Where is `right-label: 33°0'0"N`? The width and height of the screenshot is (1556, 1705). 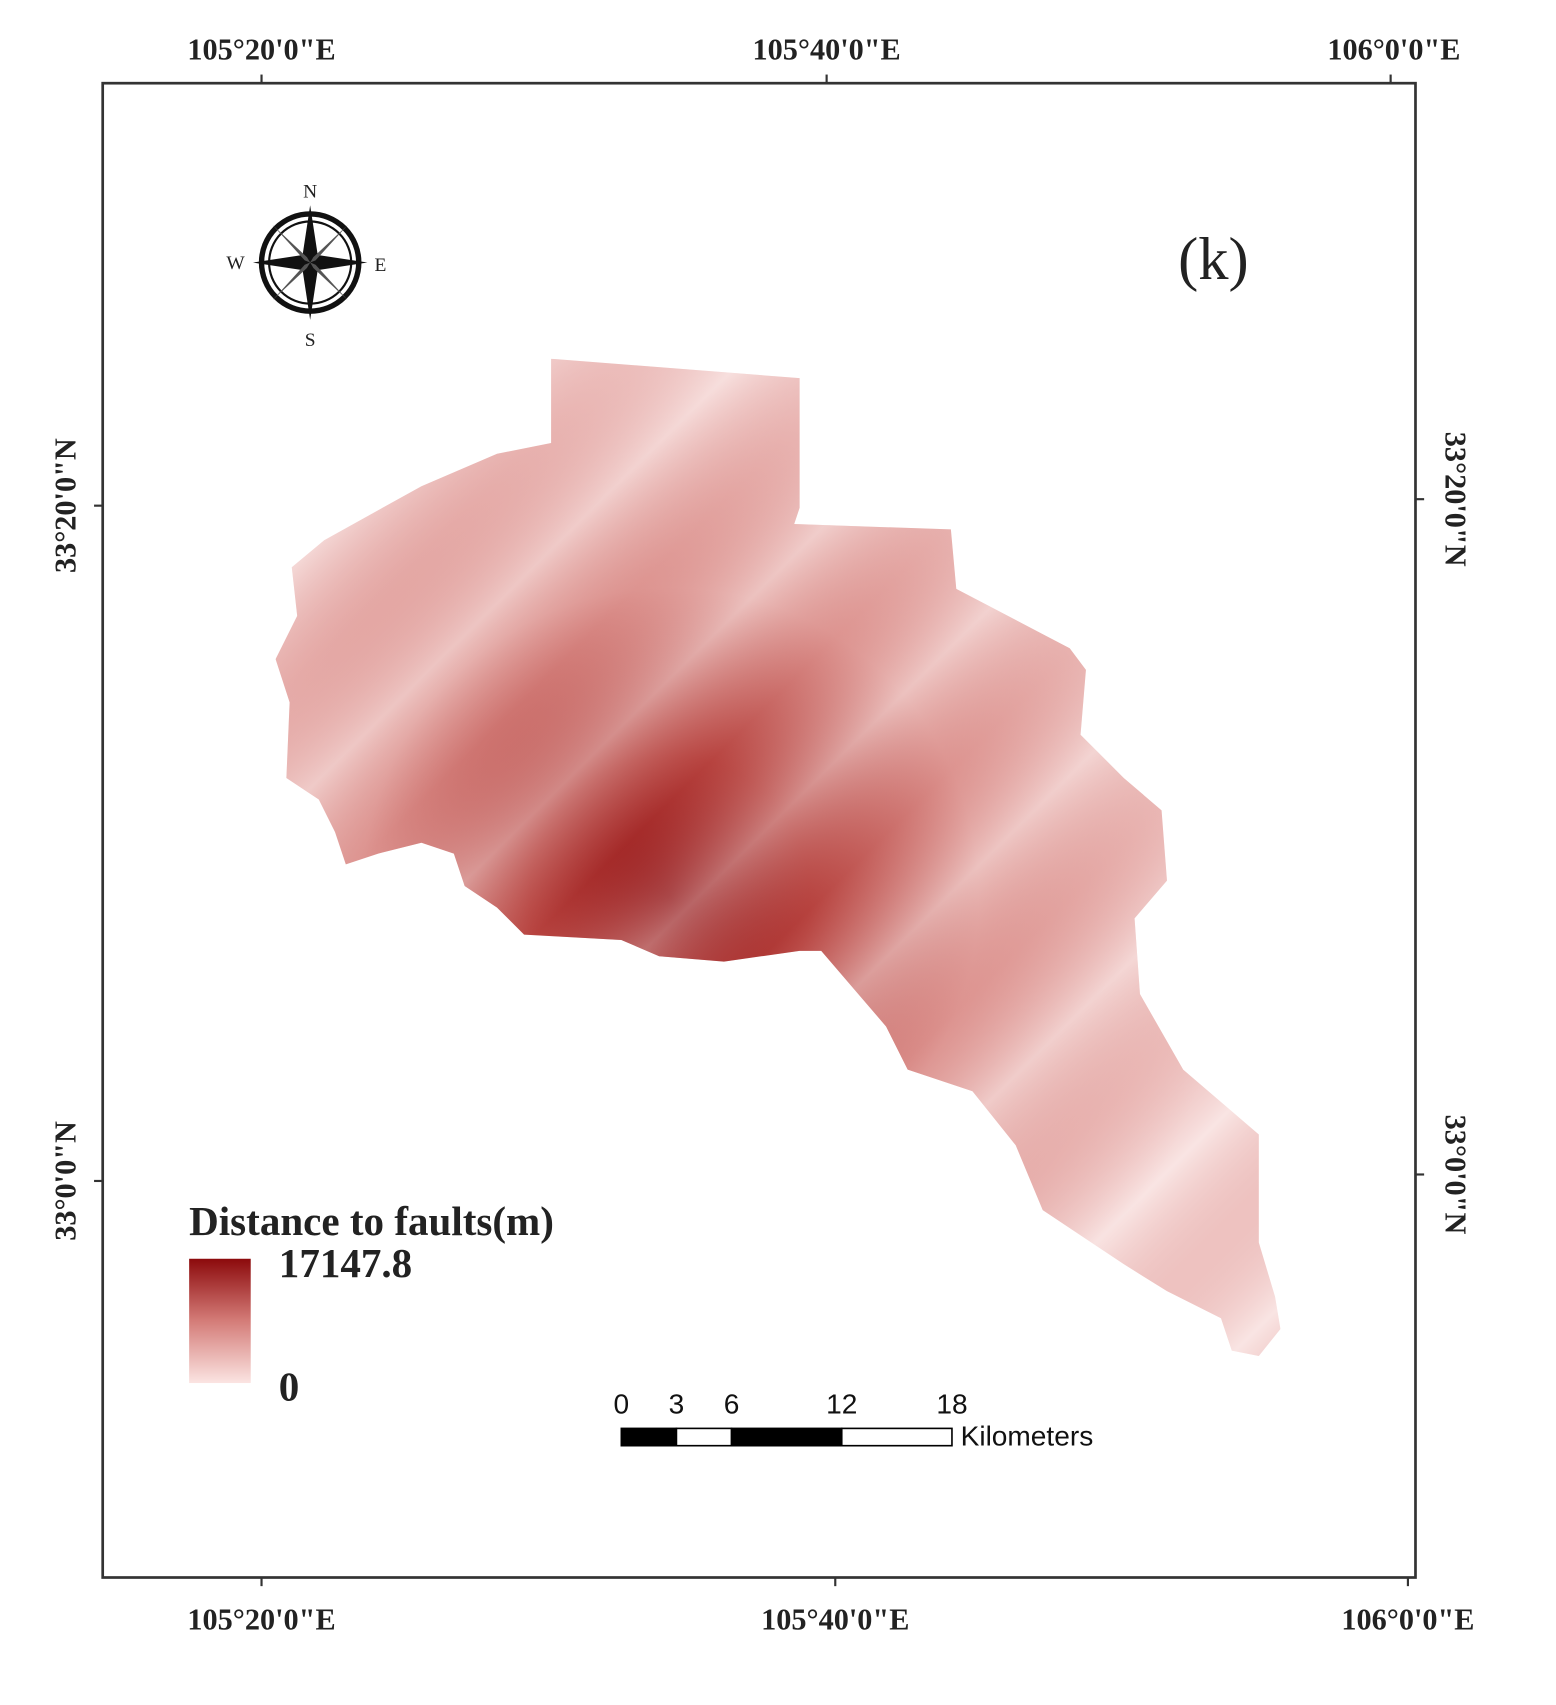
right-label: 33°0'0"N is located at coordinates (1456, 1175).